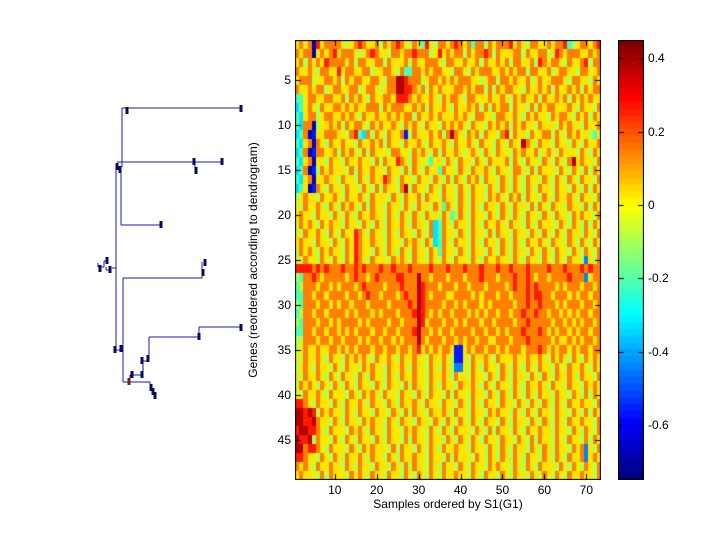 The height and width of the screenshot is (540, 720). Describe the element at coordinates (502, 490) in the screenshot. I see `x-tick-label: 50` at that location.